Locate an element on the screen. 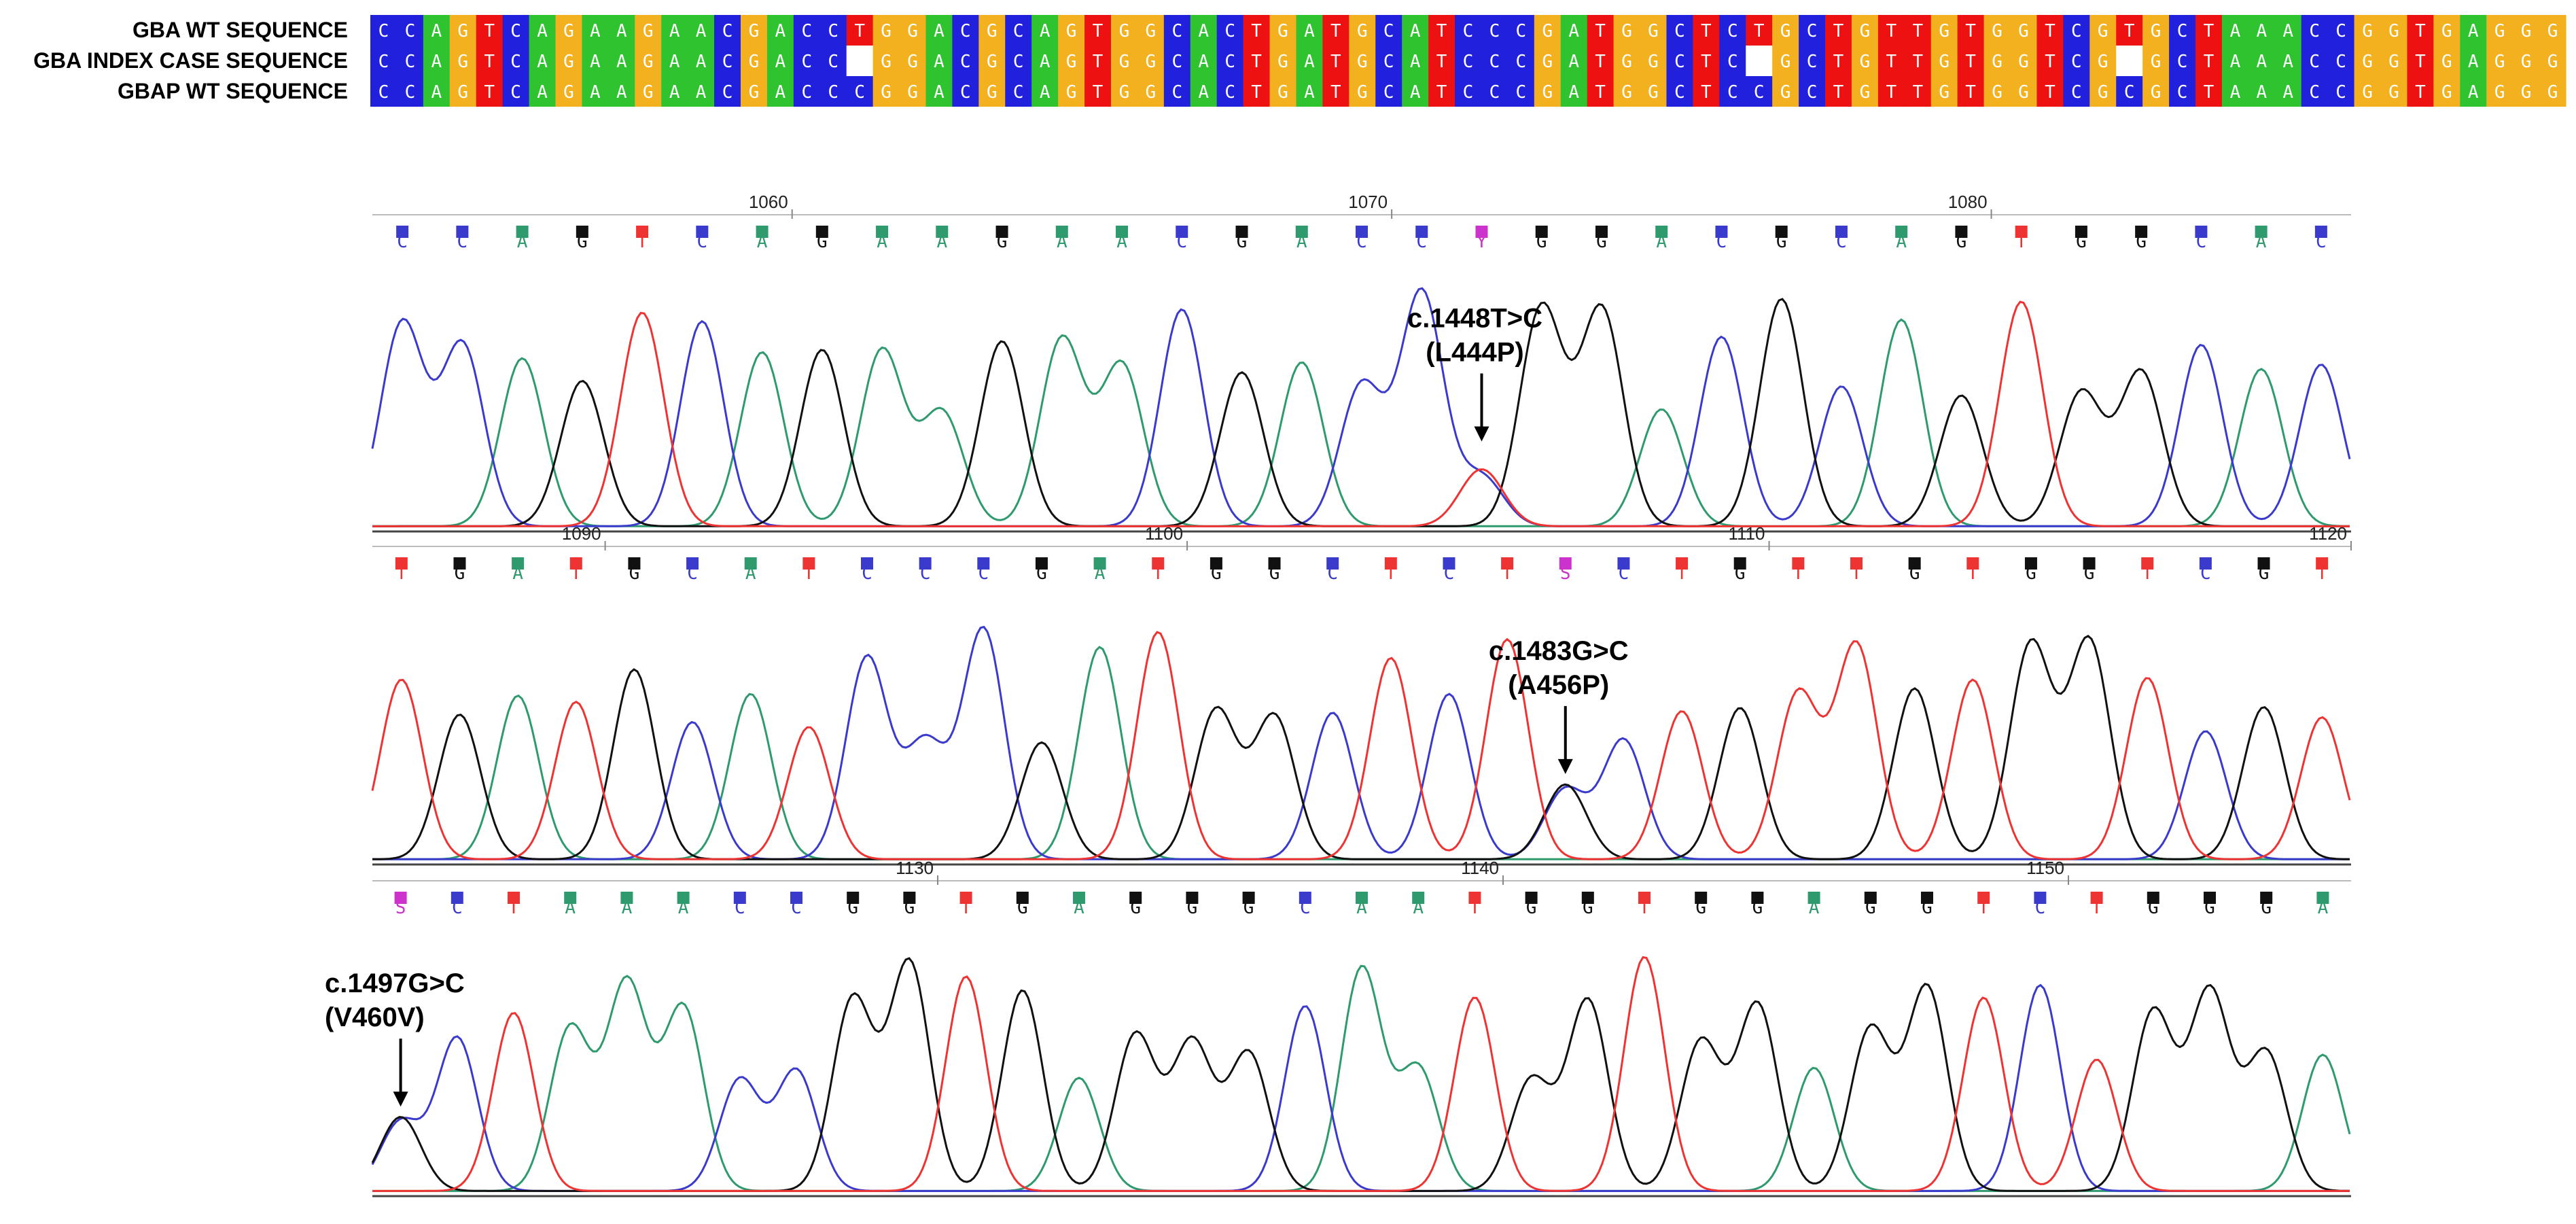 This screenshot has width=2576, height=1224. position-tick-label: 1150 is located at coordinates (2045, 868).